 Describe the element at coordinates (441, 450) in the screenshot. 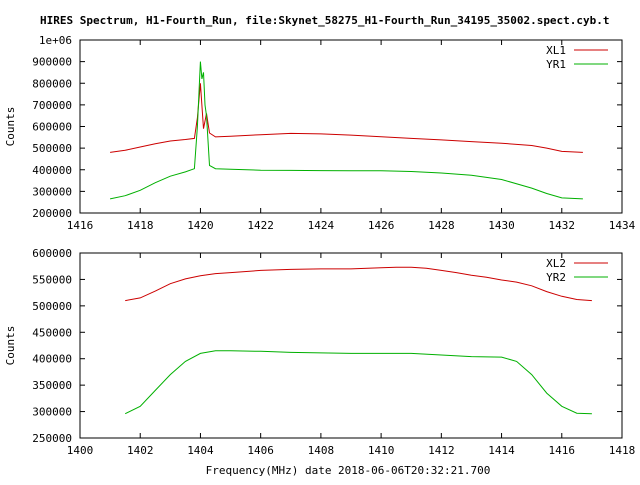

I see `x-tick-label: 1412` at that location.